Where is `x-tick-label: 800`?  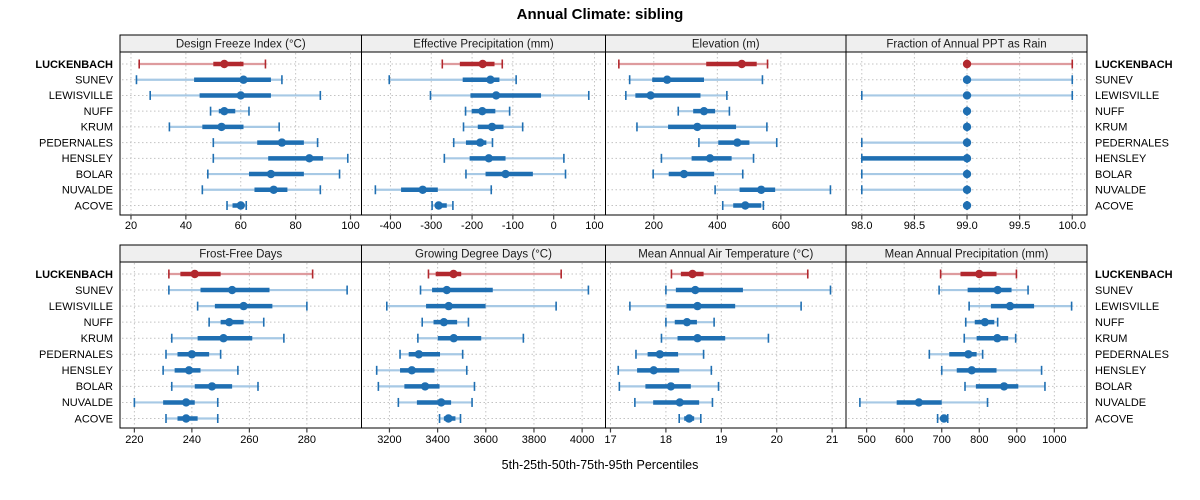 x-tick-label: 800 is located at coordinates (979, 440).